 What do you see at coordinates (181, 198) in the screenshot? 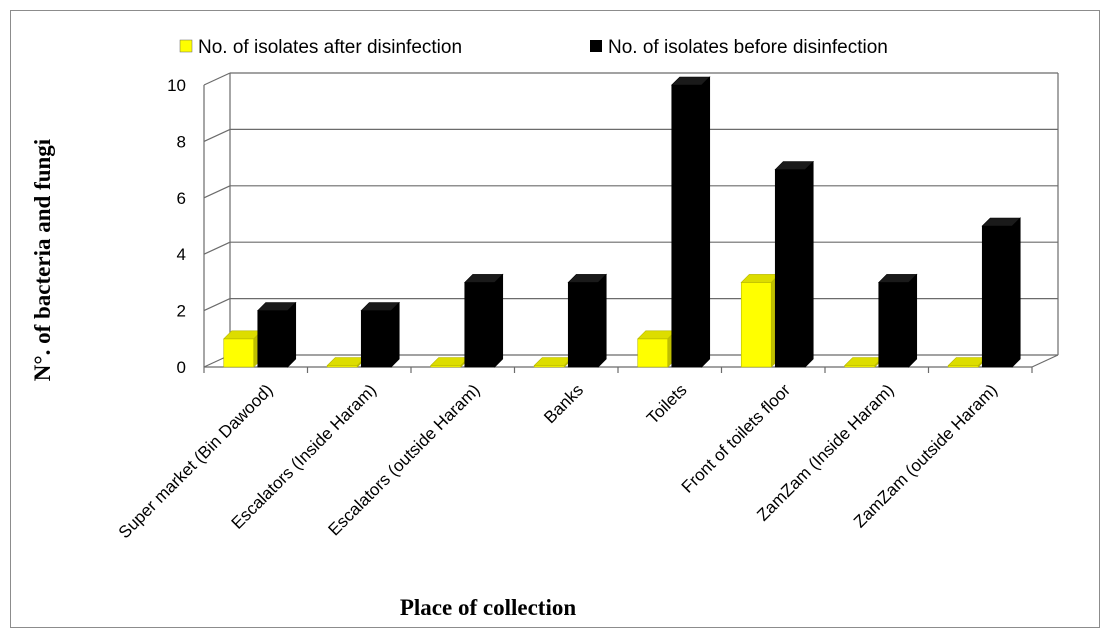
I see `y-tick-label: 6` at bounding box center [181, 198].